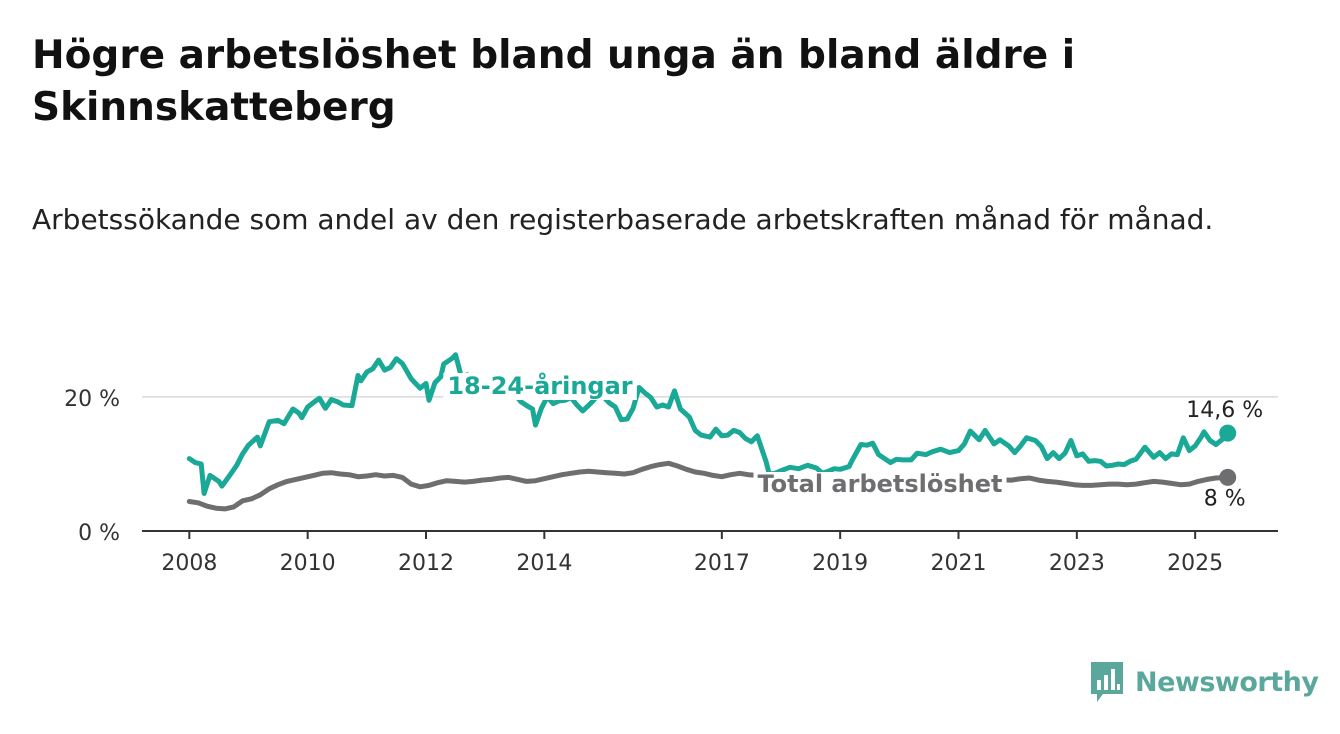 This screenshot has width=1340, height=734. What do you see at coordinates (99, 533) in the screenshot?
I see `y-tick-label: 0 %` at bounding box center [99, 533].